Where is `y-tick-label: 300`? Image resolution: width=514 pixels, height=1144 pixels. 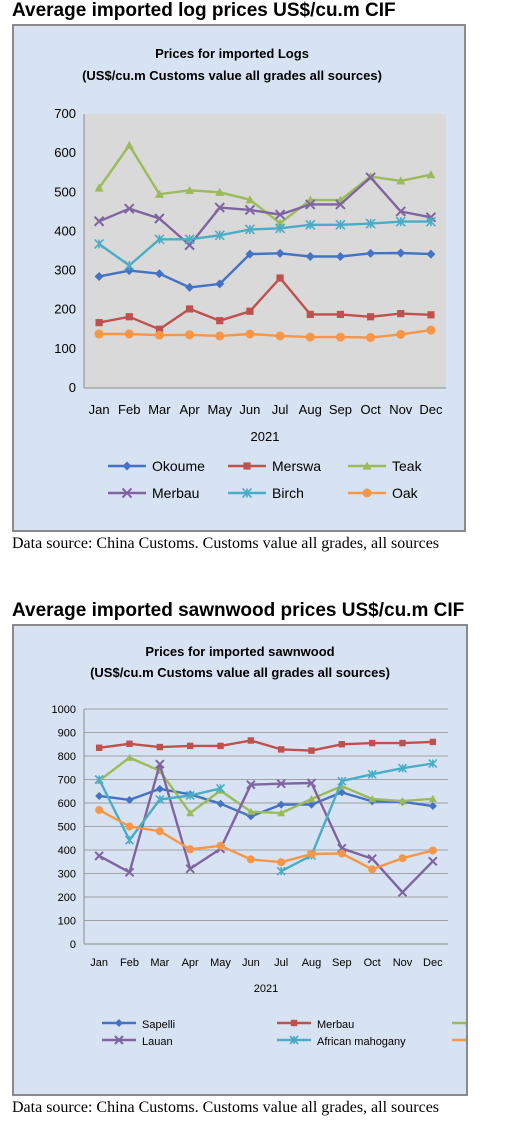 y-tick-label: 300 is located at coordinates (67, 875).